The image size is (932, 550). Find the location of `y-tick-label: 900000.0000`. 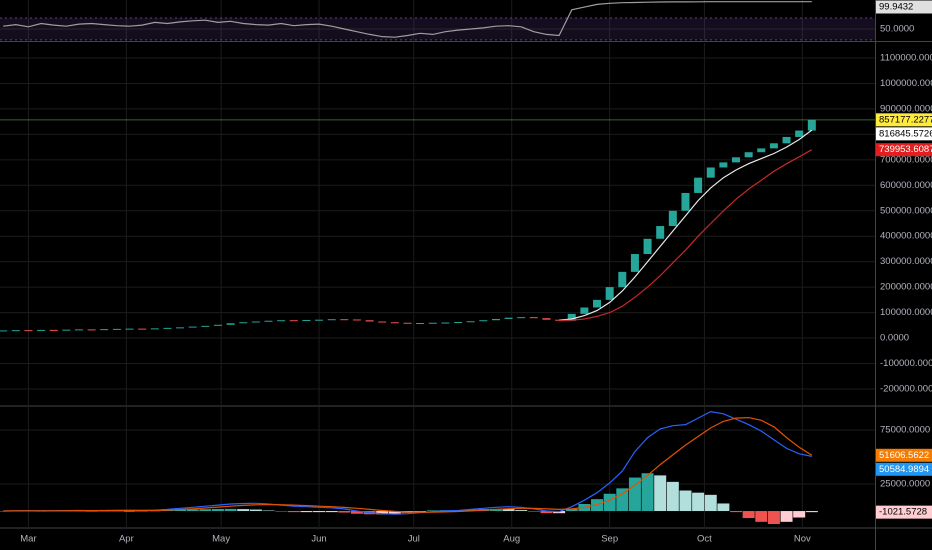

y-tick-label: 900000.0000 is located at coordinates (906, 108).